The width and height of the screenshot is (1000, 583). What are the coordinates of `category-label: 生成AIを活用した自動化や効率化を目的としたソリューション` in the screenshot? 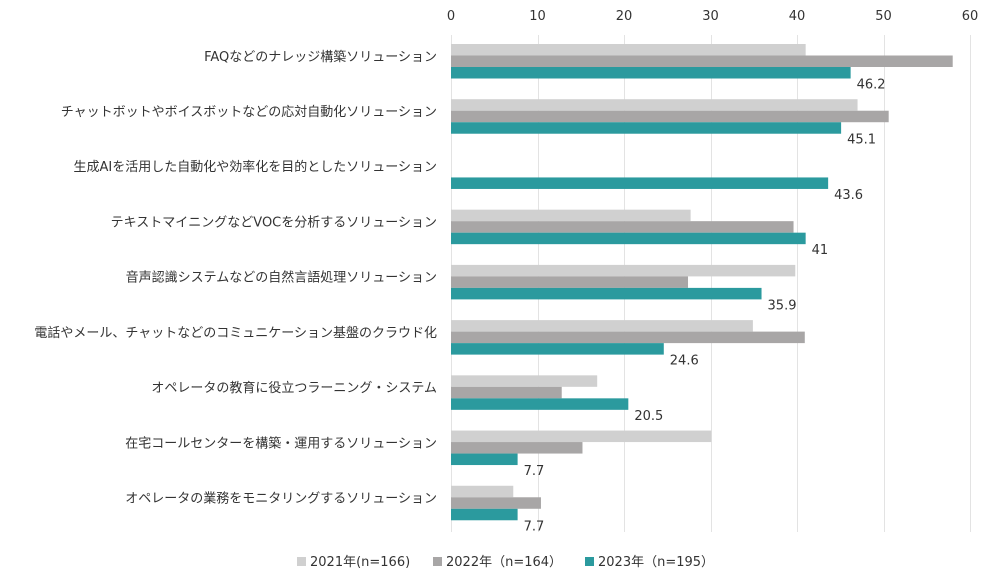 It's located at (255, 167).